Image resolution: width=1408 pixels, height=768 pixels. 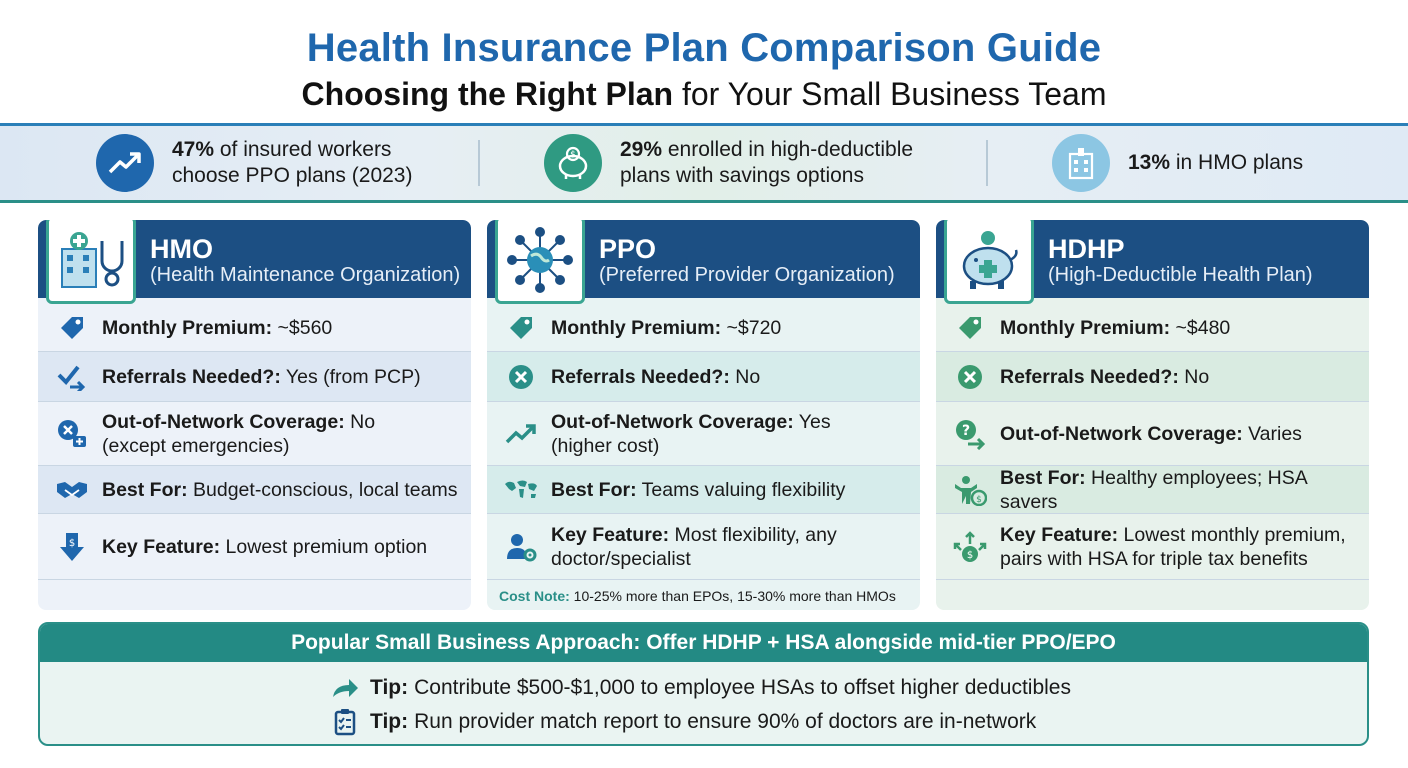 I want to click on stat-hmo-share: 13% in HMO plans, so click(x=1177, y=163).